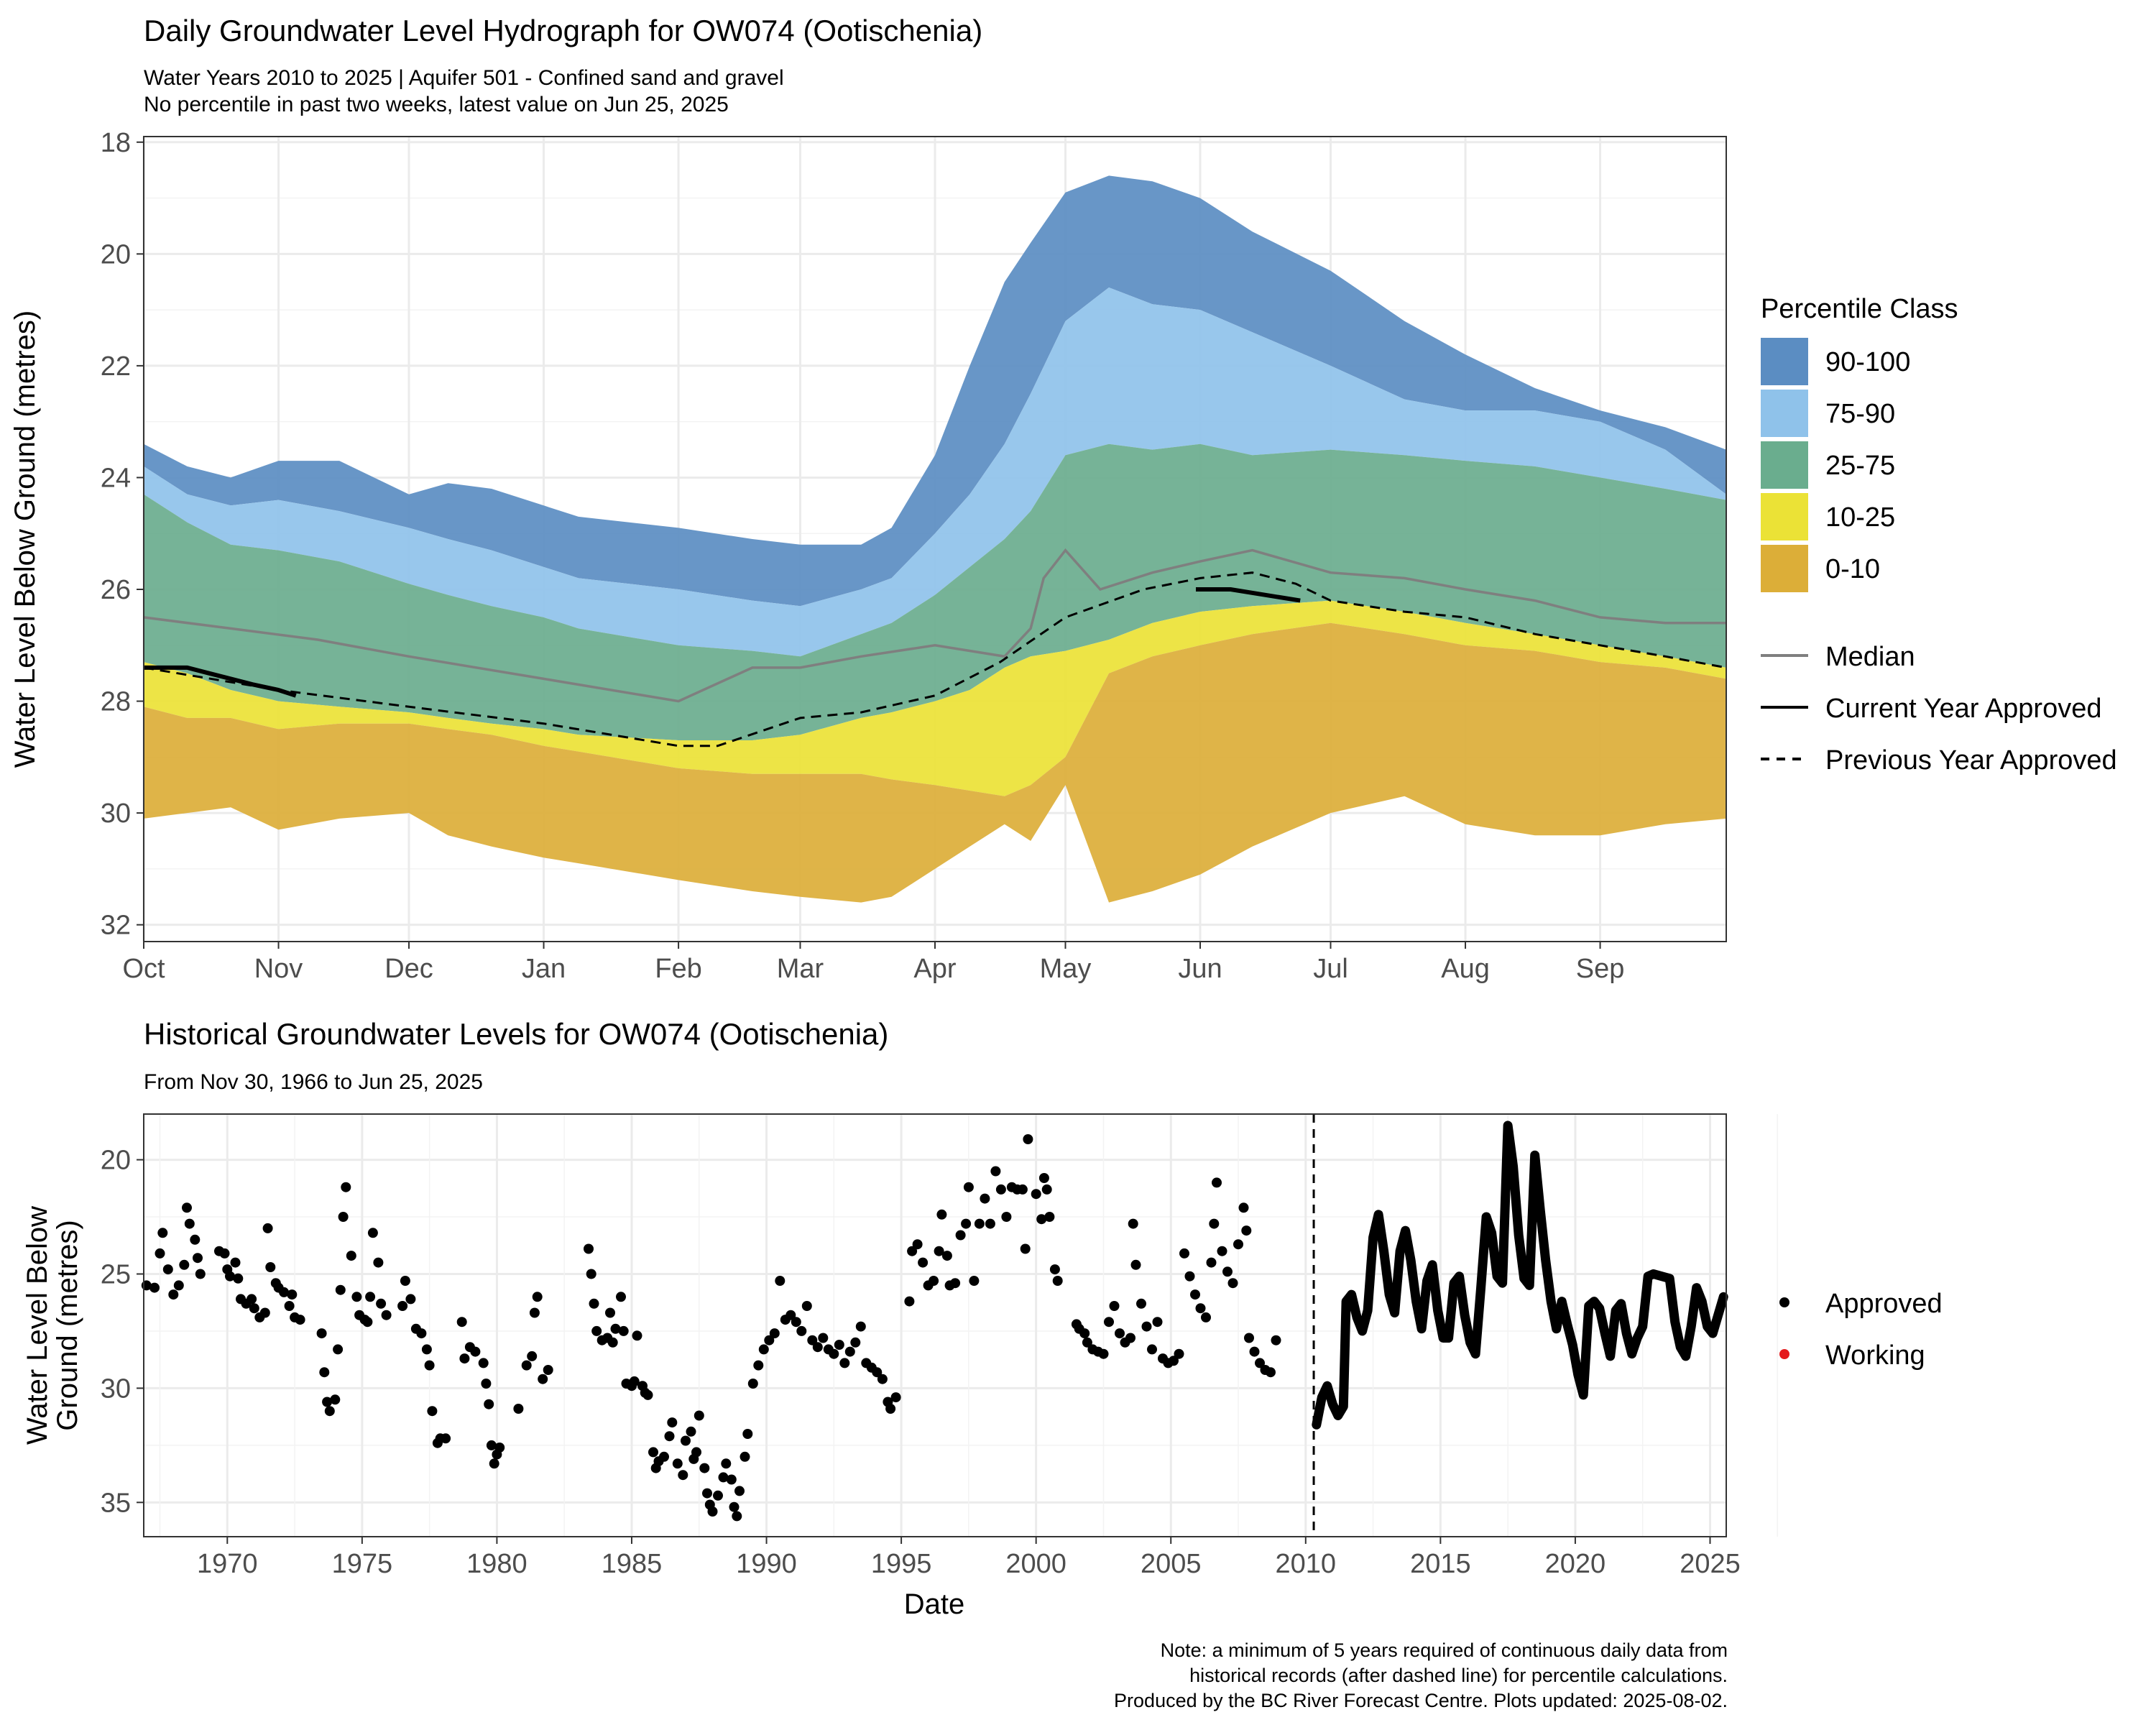  What do you see at coordinates (362, 1564) in the screenshot?
I see `bottom-x-tick-label: 1975` at bounding box center [362, 1564].